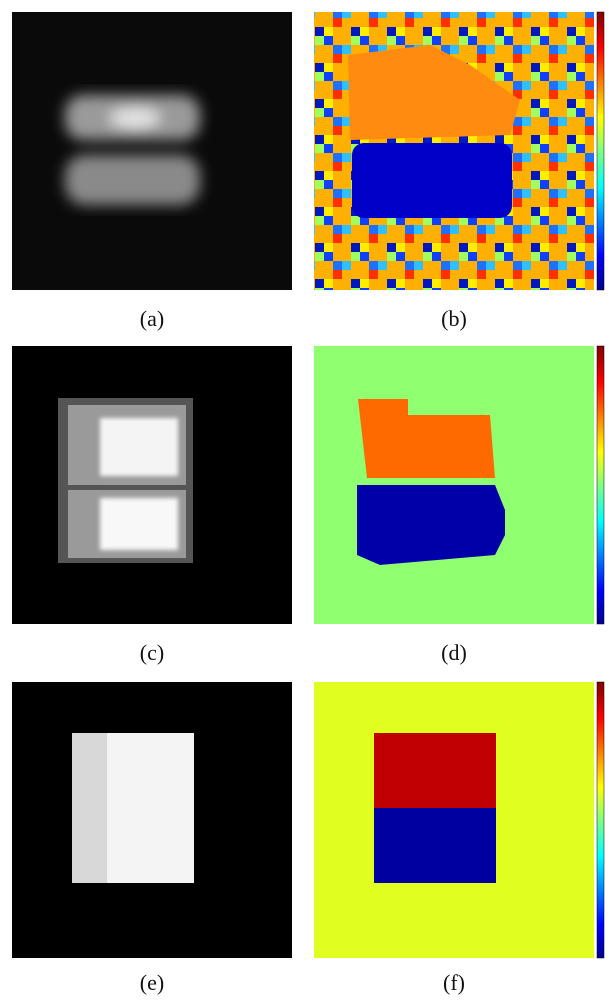  I want to click on caption: (b), so click(454, 318).